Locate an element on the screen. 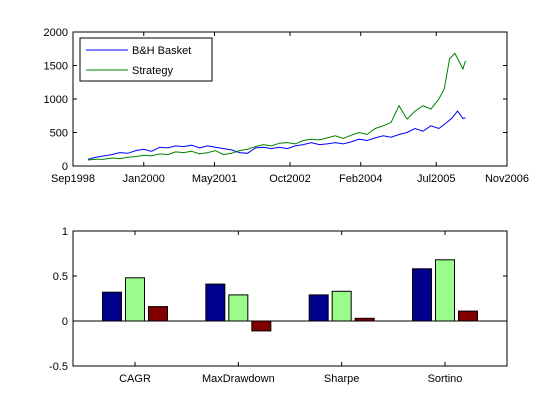  x-tick-label: Sep1998 is located at coordinates (73, 179).